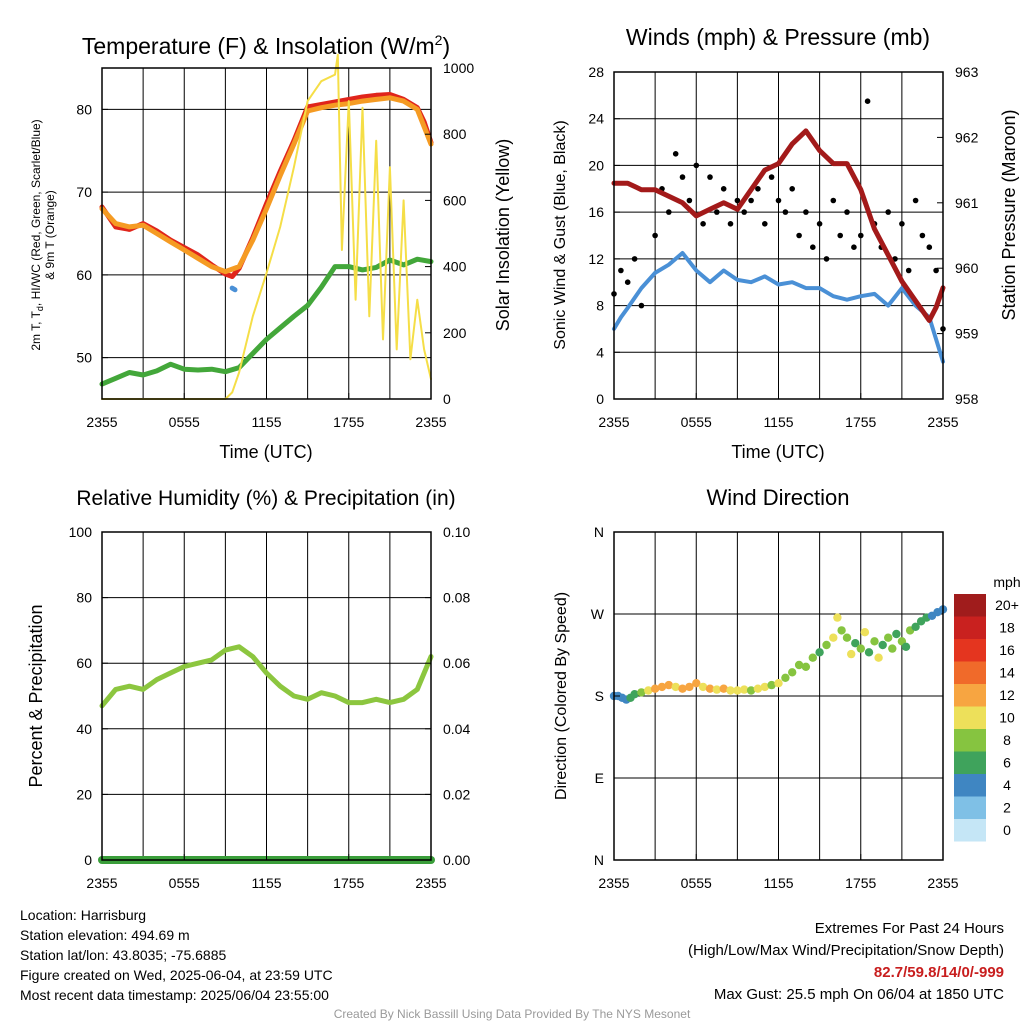 The image size is (1024, 1024). Describe the element at coordinates (778, 696) in the screenshot. I see `direction-grid` at that location.